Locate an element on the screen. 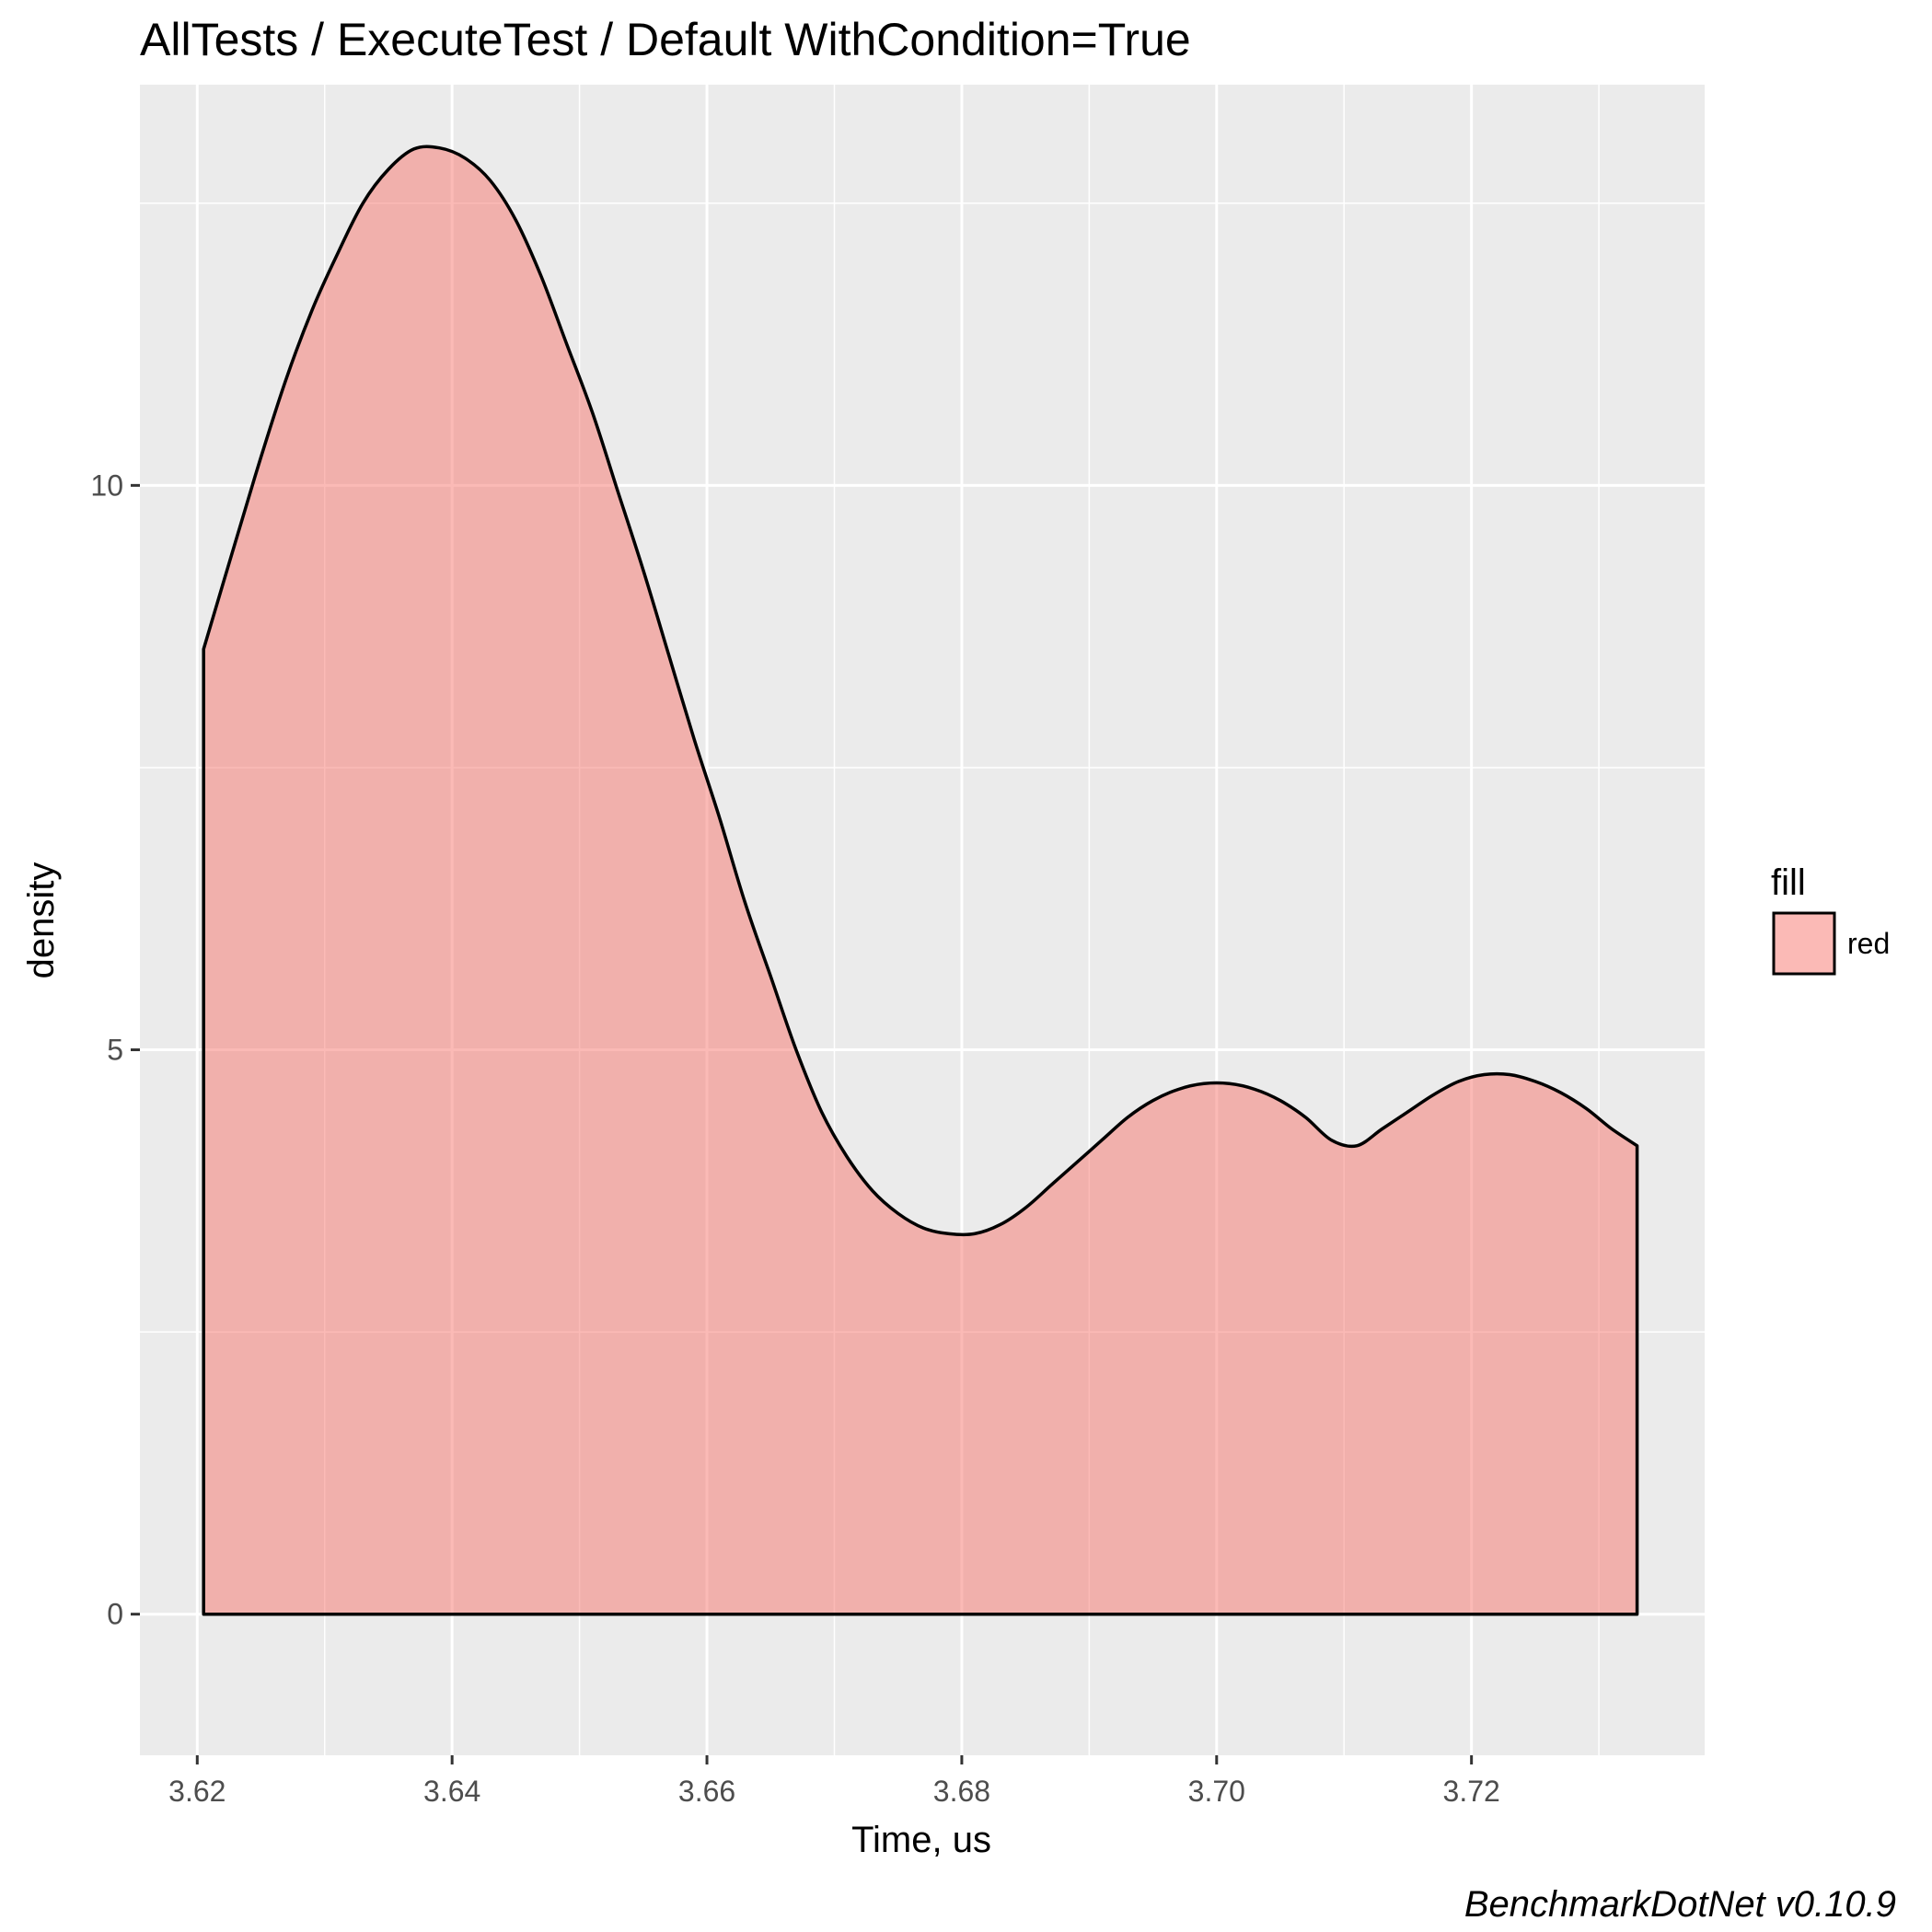 This screenshot has width=1932, height=1932. y-axis: 0 5 10 is located at coordinates (115, 1050).